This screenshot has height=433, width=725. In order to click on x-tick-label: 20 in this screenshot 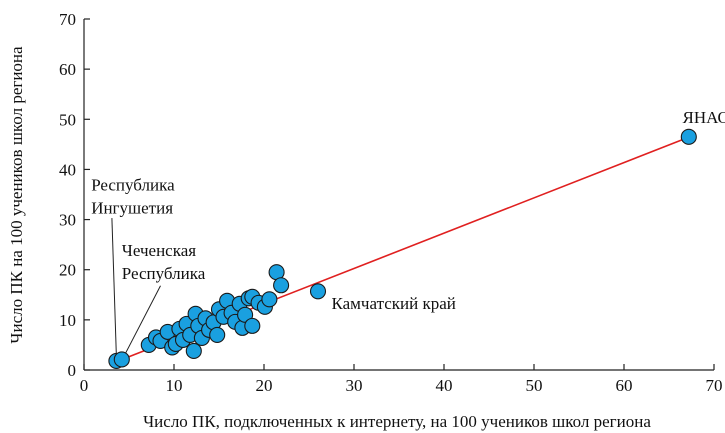, I will do `click(264, 385)`.